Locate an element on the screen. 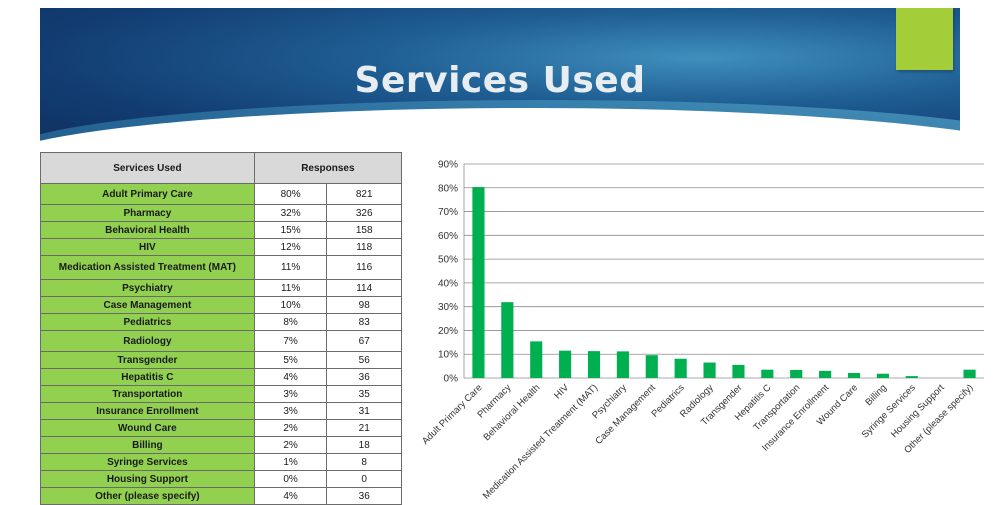 This screenshot has height=505, width=1000. service-name-cell: Wound Care is located at coordinates (147, 428).